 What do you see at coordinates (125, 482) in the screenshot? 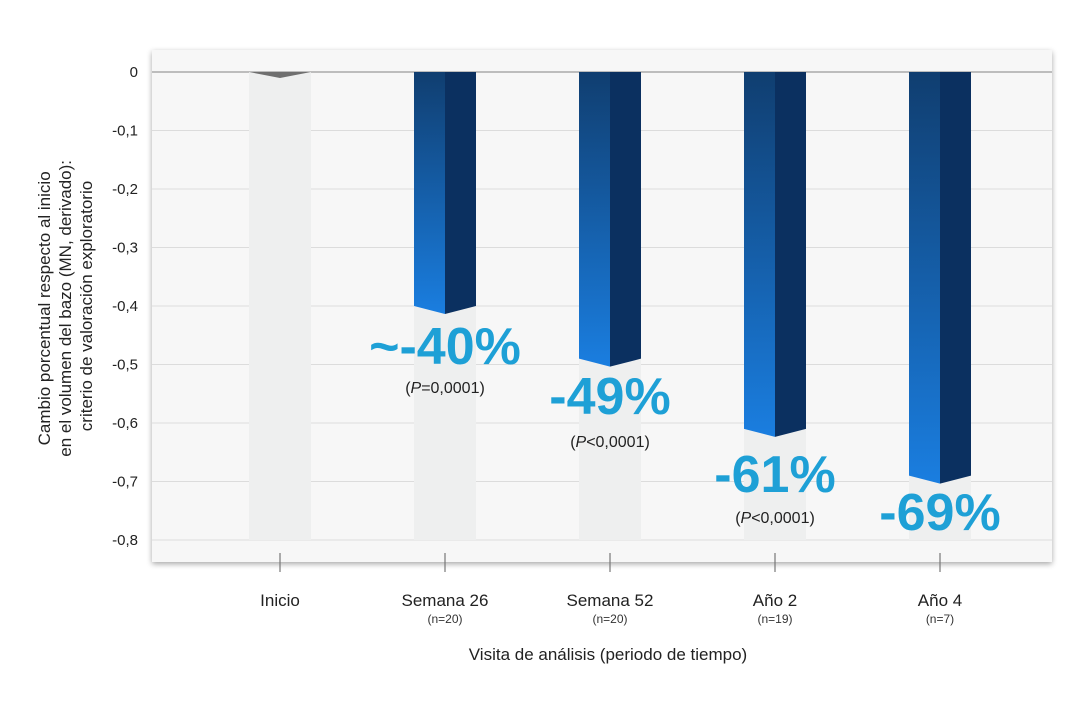
I see `y-tick-label: -0,7` at bounding box center [125, 482].